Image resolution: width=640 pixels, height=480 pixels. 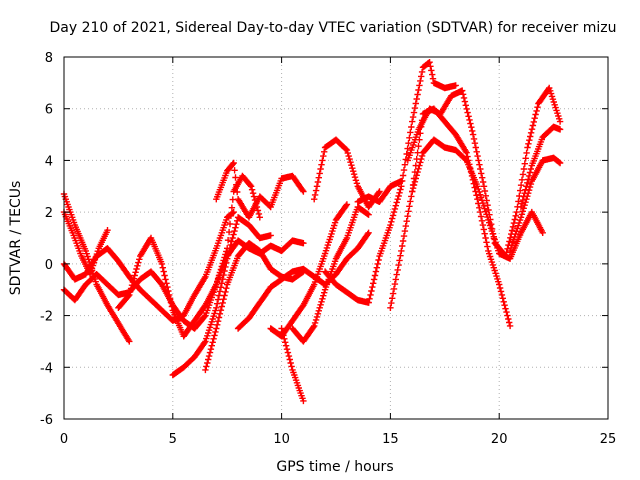 What do you see at coordinates (173, 439) in the screenshot?
I see `x-tick-label: 5` at bounding box center [173, 439].